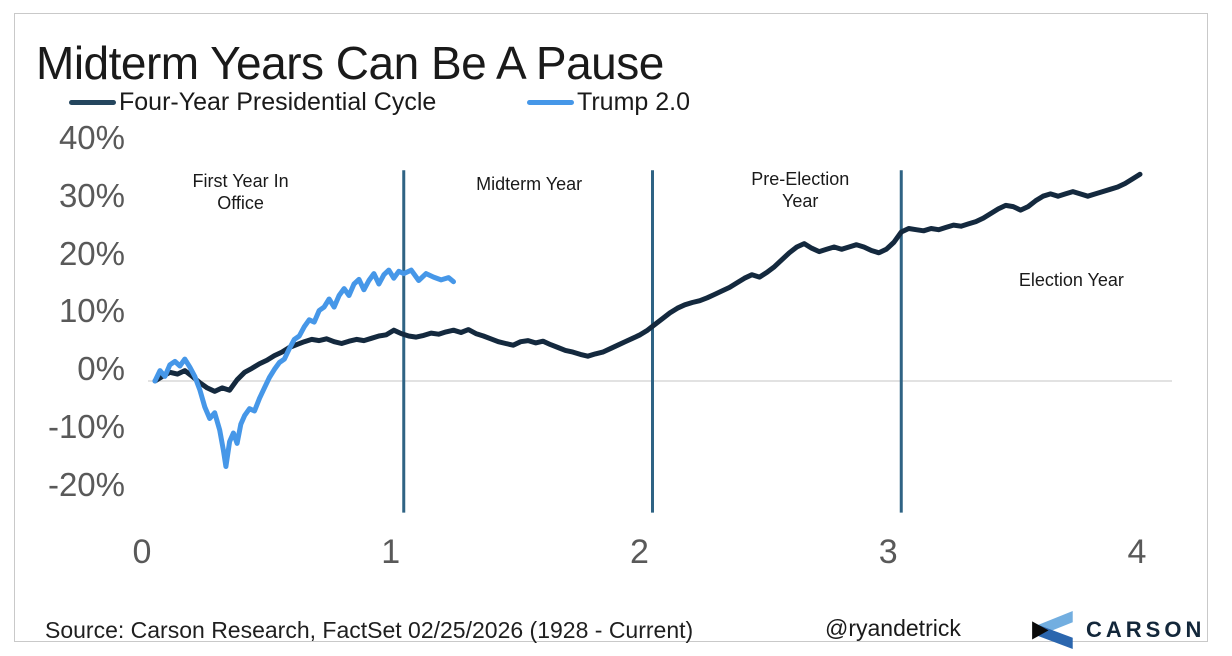 The width and height of the screenshot is (1232, 656). What do you see at coordinates (639, 552) in the screenshot?
I see `x-tick-label: 2` at bounding box center [639, 552].